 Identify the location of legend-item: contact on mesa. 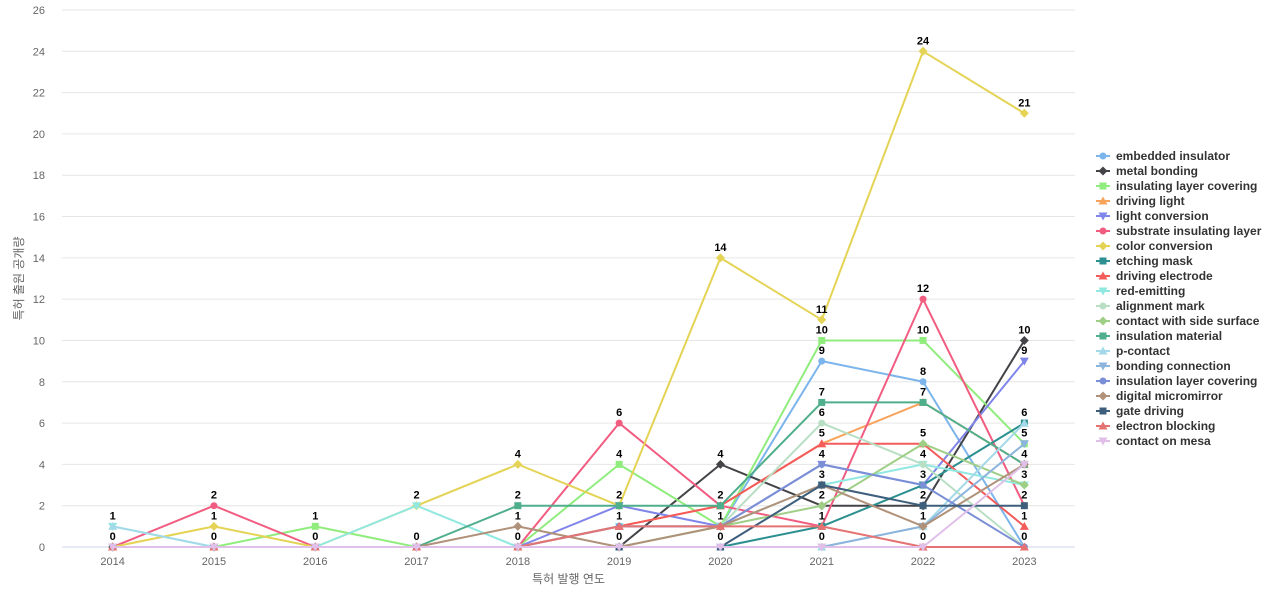
(1153, 441).